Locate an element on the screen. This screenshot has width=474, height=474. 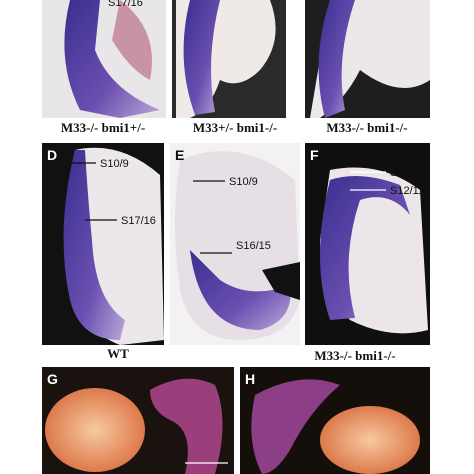
background-gap is located at coordinates (281, 281).